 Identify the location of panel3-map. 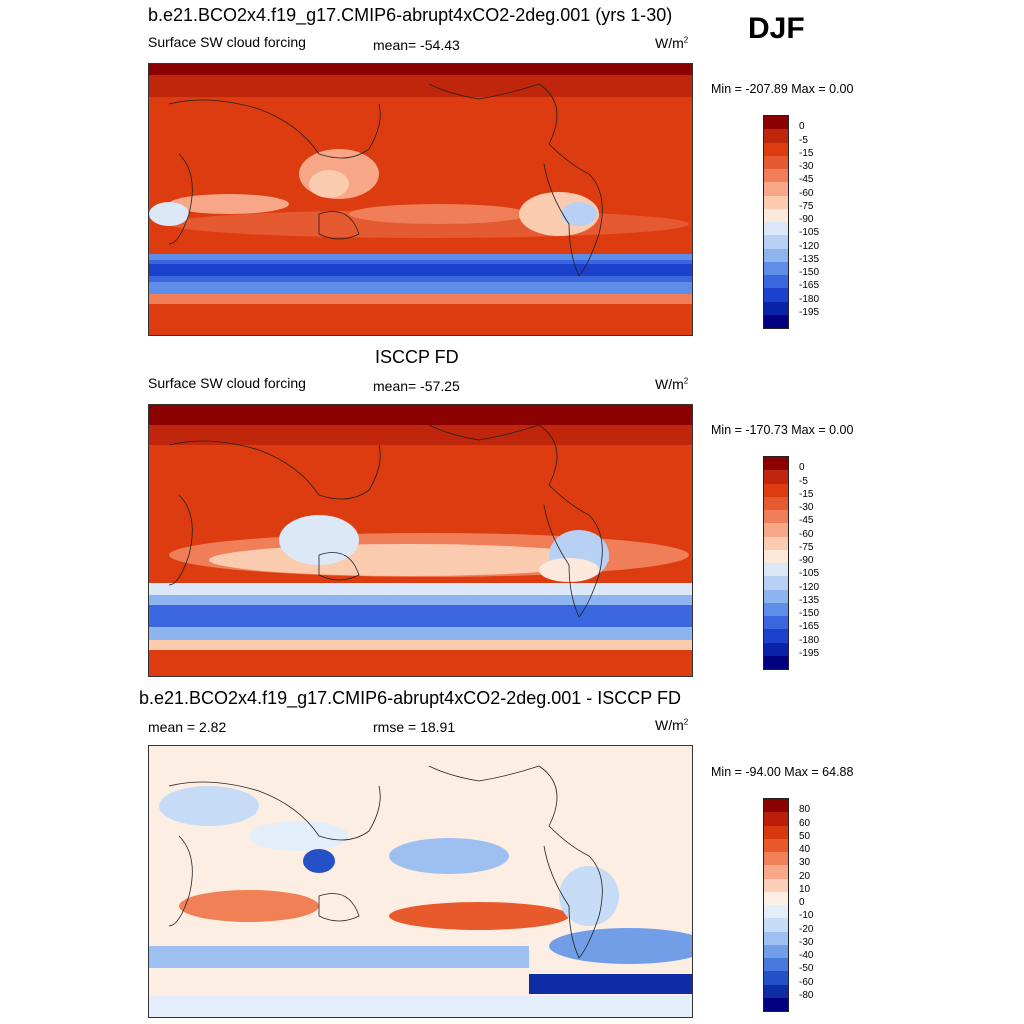
(420, 881).